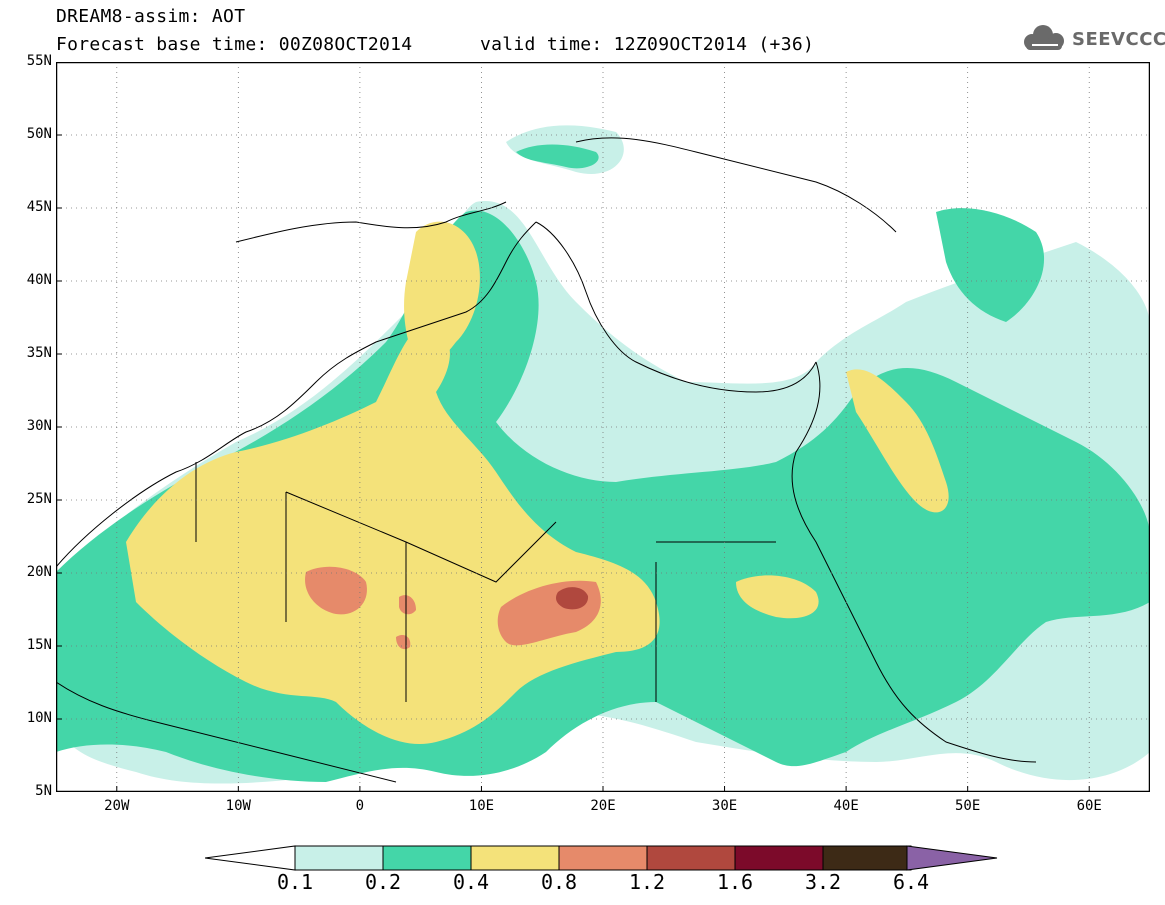 This screenshot has width=1165, height=905. Describe the element at coordinates (559, 882) in the screenshot. I see `colorbar-level-label: 0.8` at that location.